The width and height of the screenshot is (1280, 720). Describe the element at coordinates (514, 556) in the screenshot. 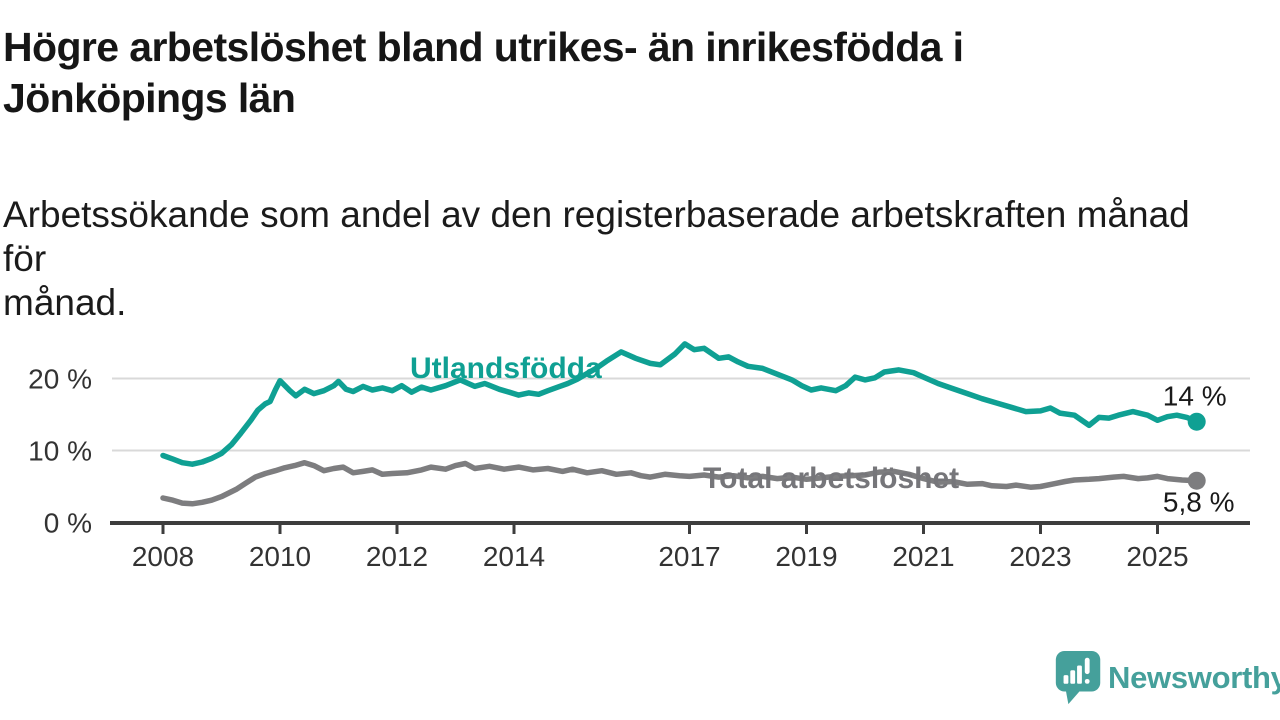

I see `x-axis-label-2014: 2014` at that location.